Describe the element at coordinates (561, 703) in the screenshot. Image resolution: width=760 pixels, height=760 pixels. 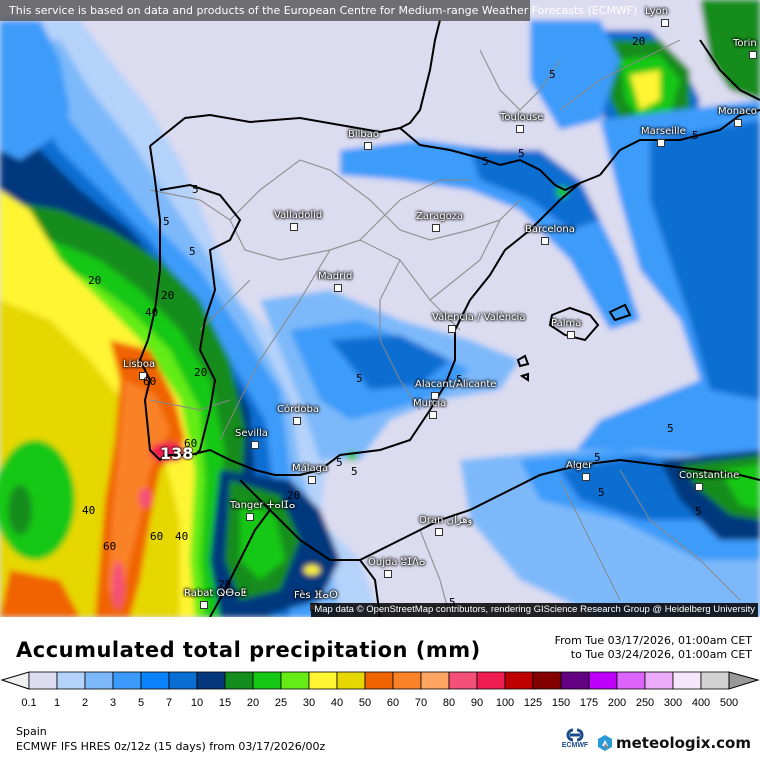
I see `scale-tick-label: 150` at that location.